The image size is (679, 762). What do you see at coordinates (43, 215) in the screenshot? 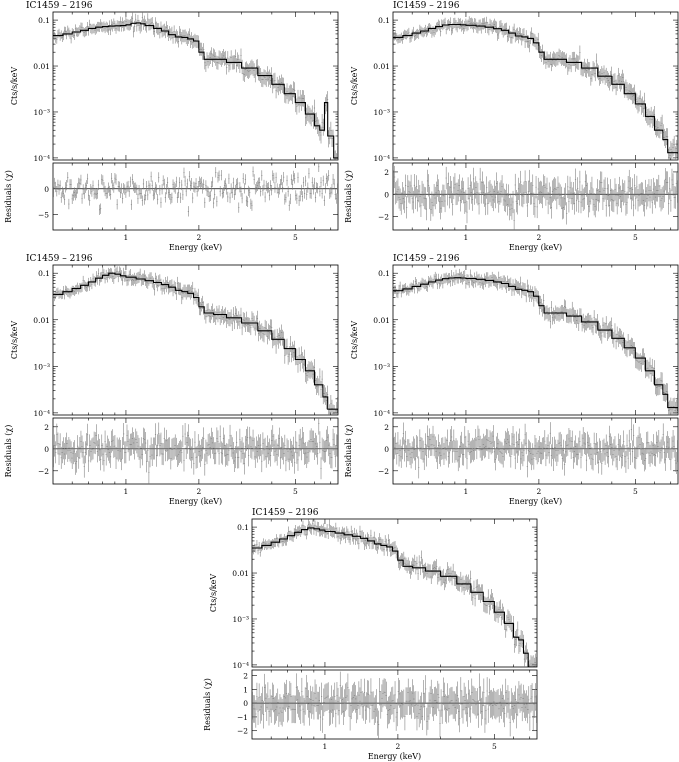
I see `residual-tick-label: −5` at bounding box center [43, 215].